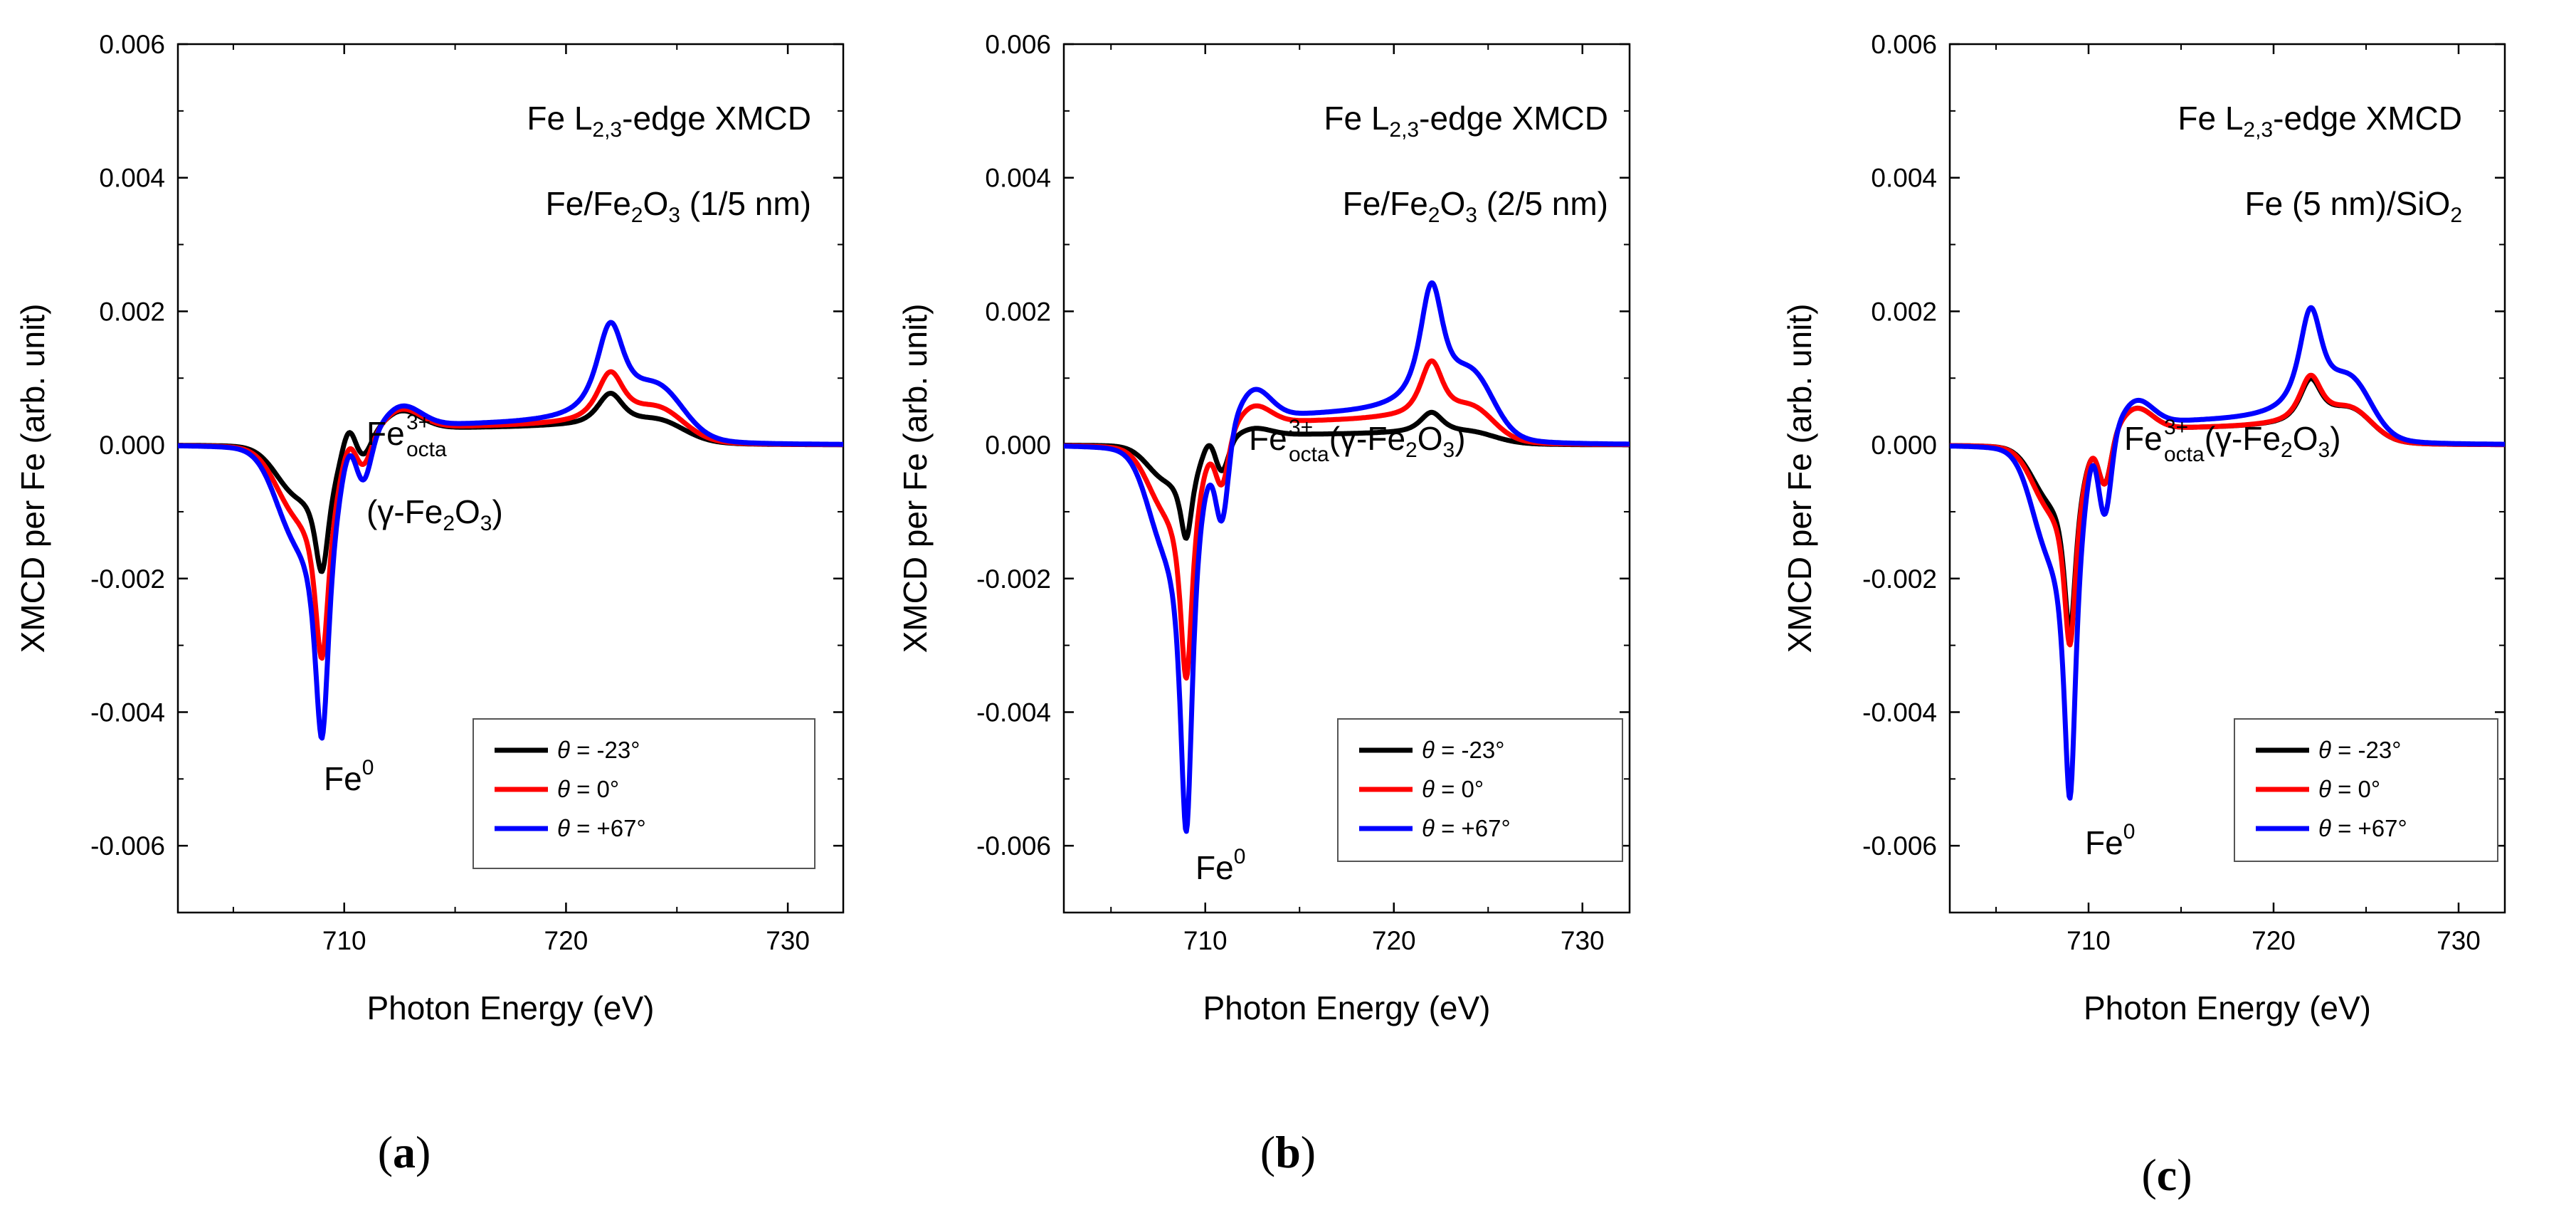 The width and height of the screenshot is (2576, 1230). I want to click on x-tick-label: 720, so click(566, 940).